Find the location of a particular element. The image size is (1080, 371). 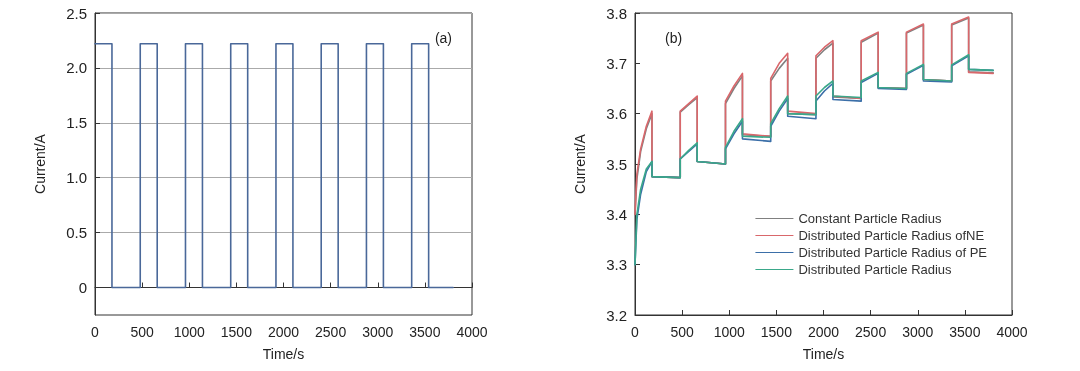

legend-label: Distributed Particle Radius of PE is located at coordinates (893, 252).